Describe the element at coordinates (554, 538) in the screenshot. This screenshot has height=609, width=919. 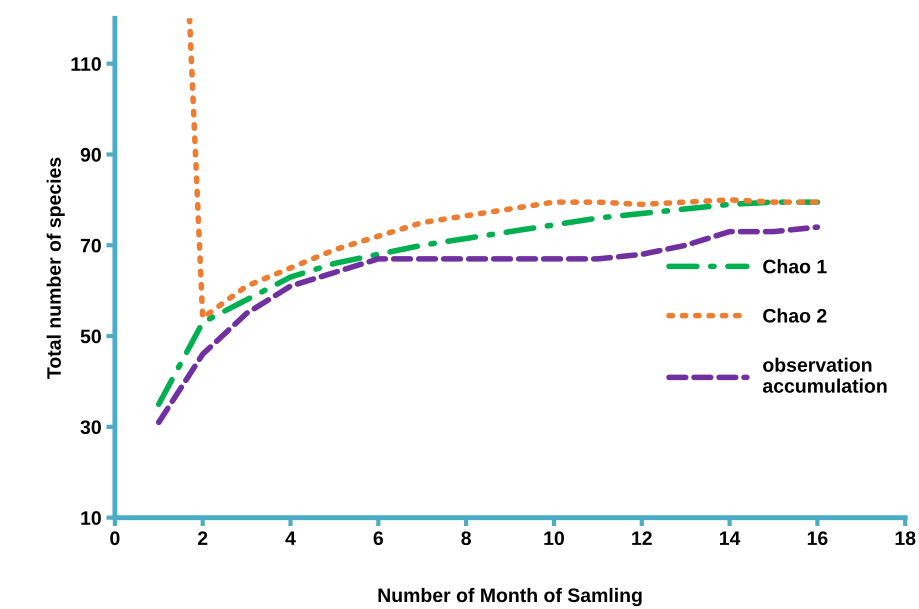
I see `x-tick-label: 10` at that location.